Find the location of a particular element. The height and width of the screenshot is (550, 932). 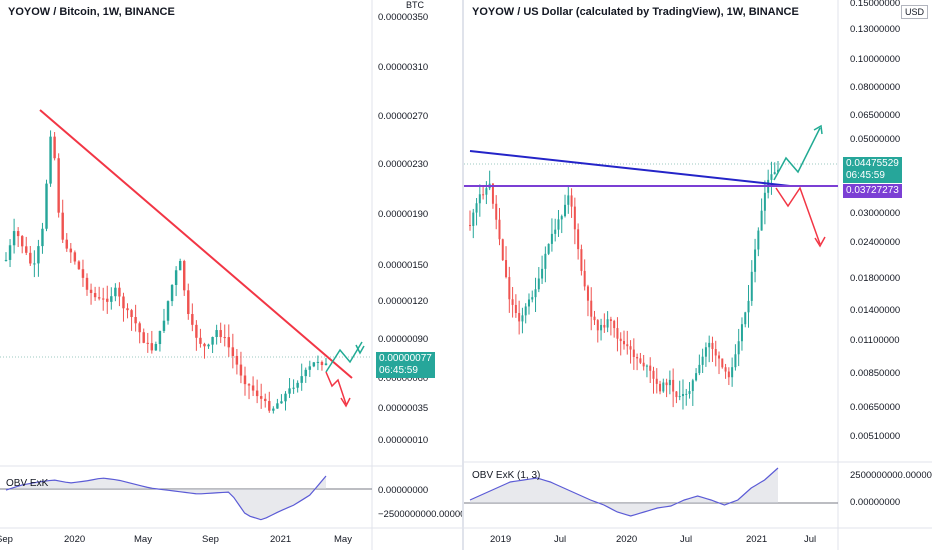

btc-price-tick-label: 0.00000190 is located at coordinates (403, 214).